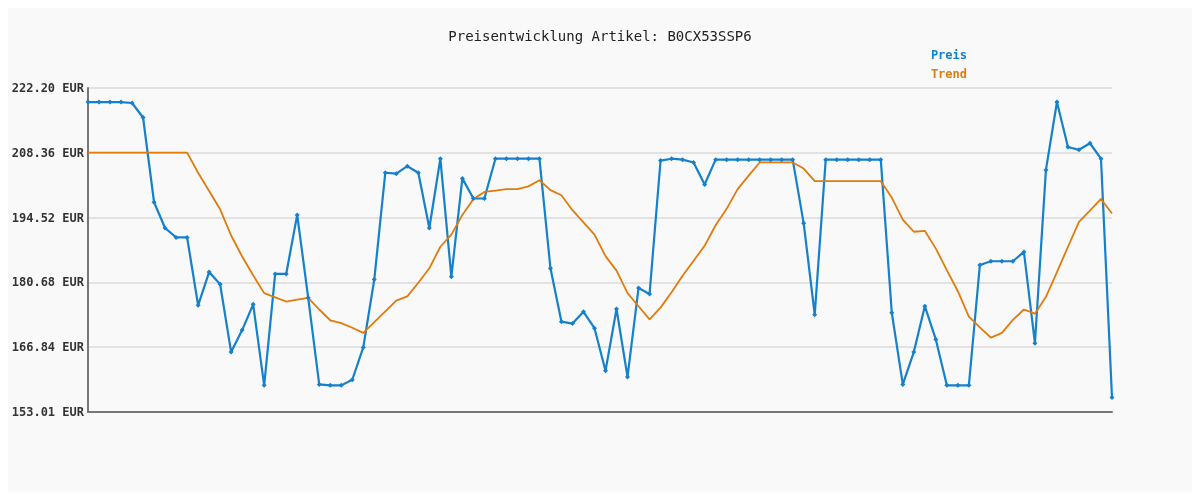 This screenshot has width=1200, height=500. Describe the element at coordinates (48, 347) in the screenshot. I see `y-tick-label: 166.84 EUR` at that location.